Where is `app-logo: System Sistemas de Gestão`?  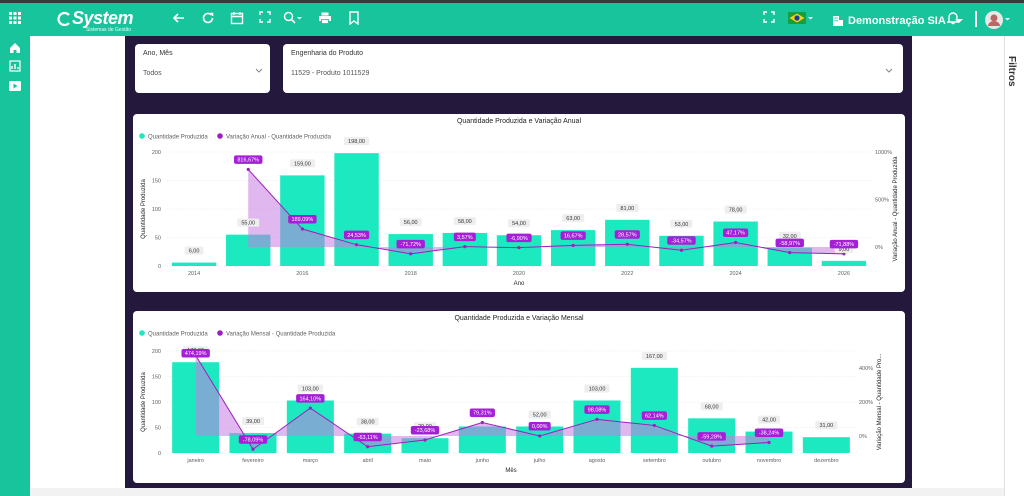
app-logo: System Sistemas de Gestão is located at coordinates (95, 20).